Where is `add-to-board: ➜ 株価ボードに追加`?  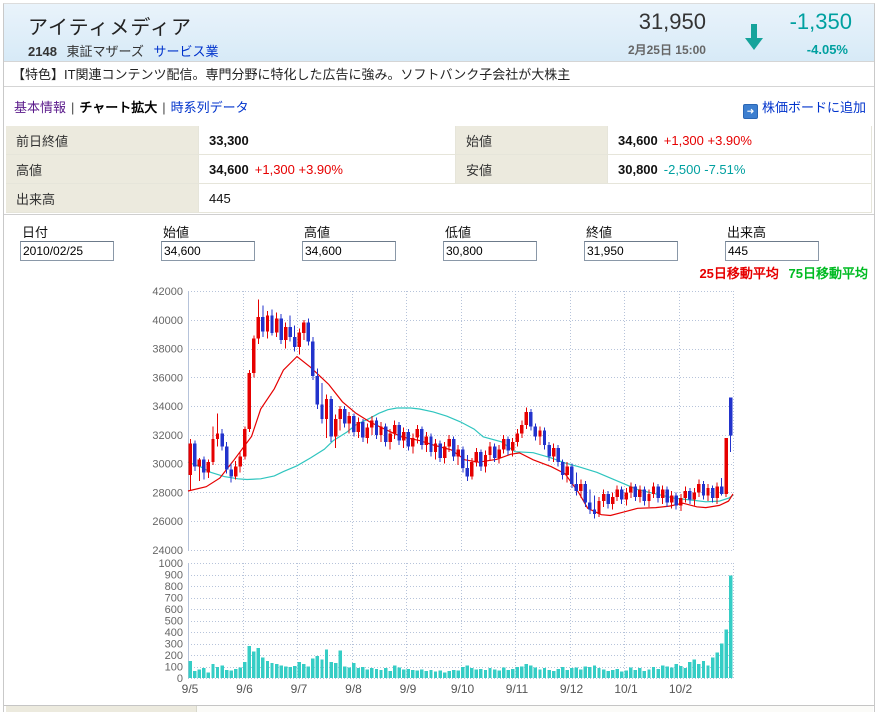 add-to-board: ➜ 株価ボードに追加 is located at coordinates (804, 108).